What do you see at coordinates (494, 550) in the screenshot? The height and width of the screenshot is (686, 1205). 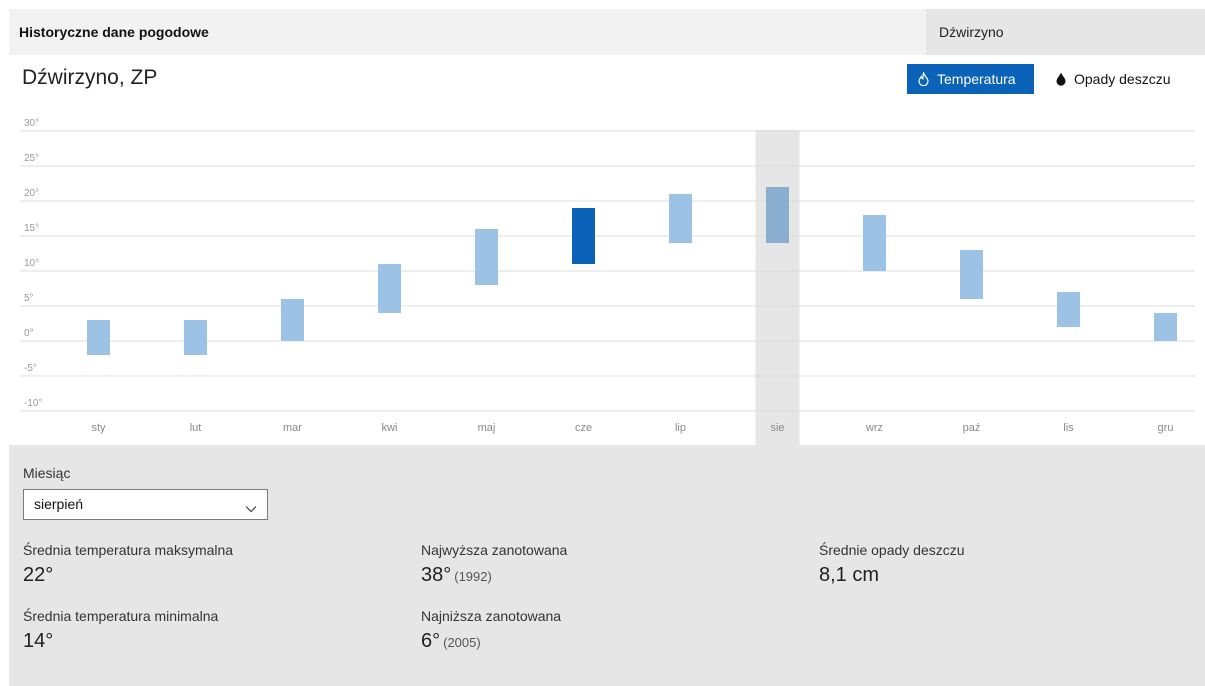 I see `record-high-label: Najwyższa zanotowana` at bounding box center [494, 550].